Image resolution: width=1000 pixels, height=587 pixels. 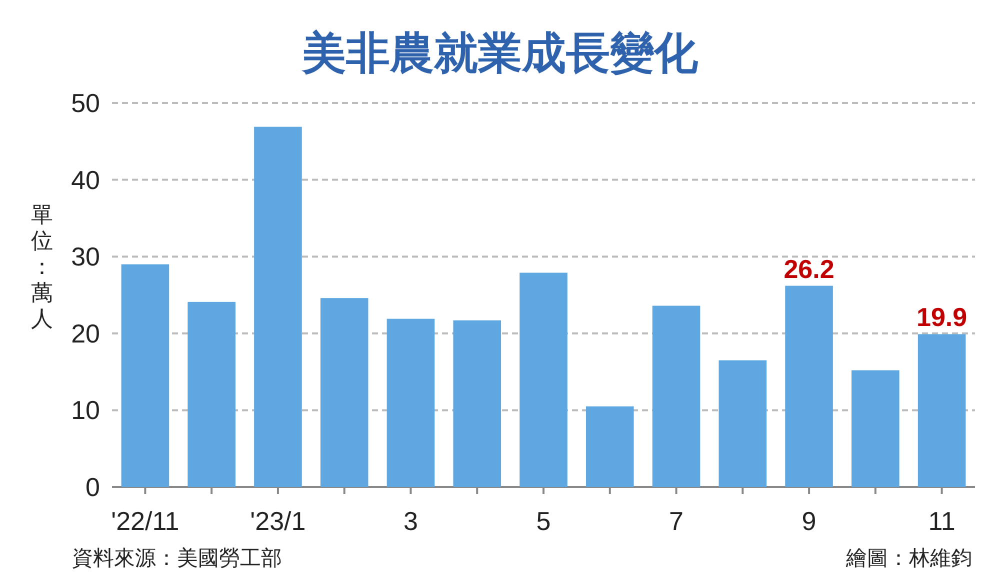 What do you see at coordinates (85, 179) in the screenshot?
I see `y-tick-label: 40` at bounding box center [85, 179].